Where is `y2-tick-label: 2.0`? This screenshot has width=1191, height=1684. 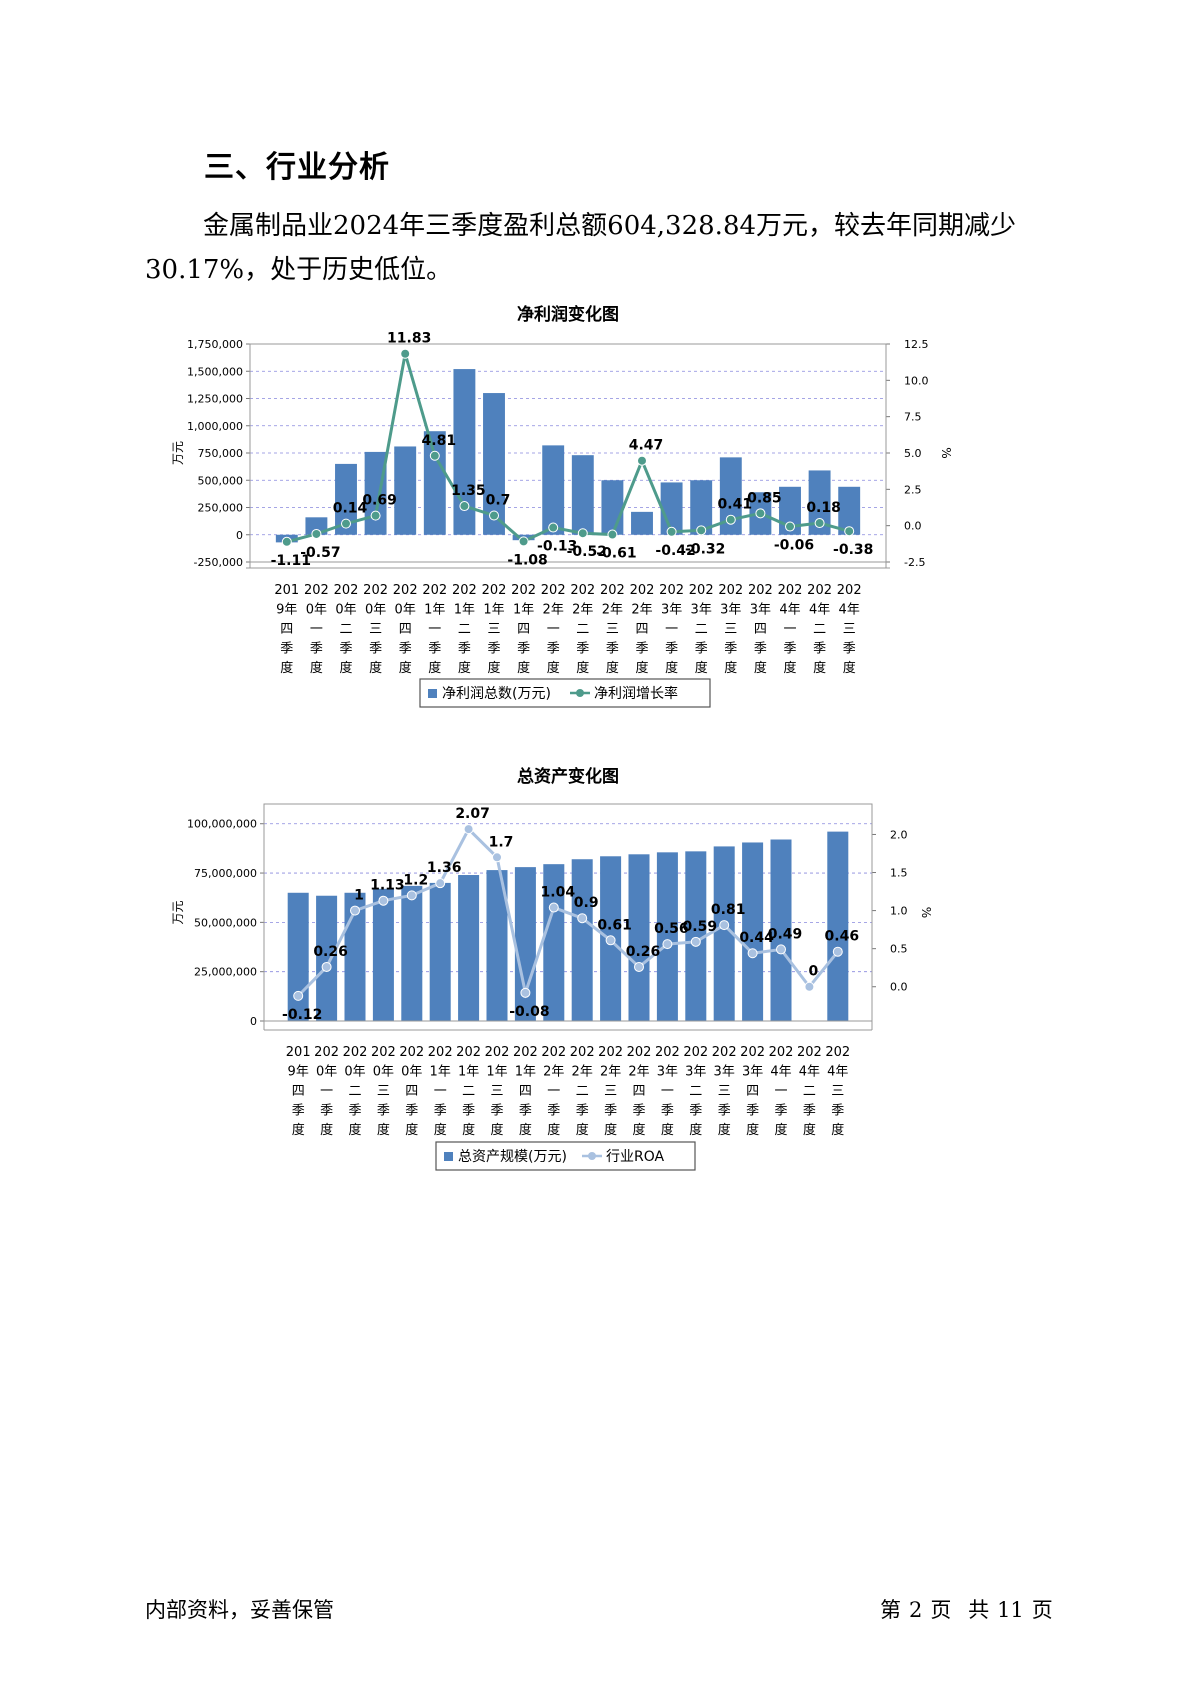 y2-tick-label: 2.0 is located at coordinates (899, 834).